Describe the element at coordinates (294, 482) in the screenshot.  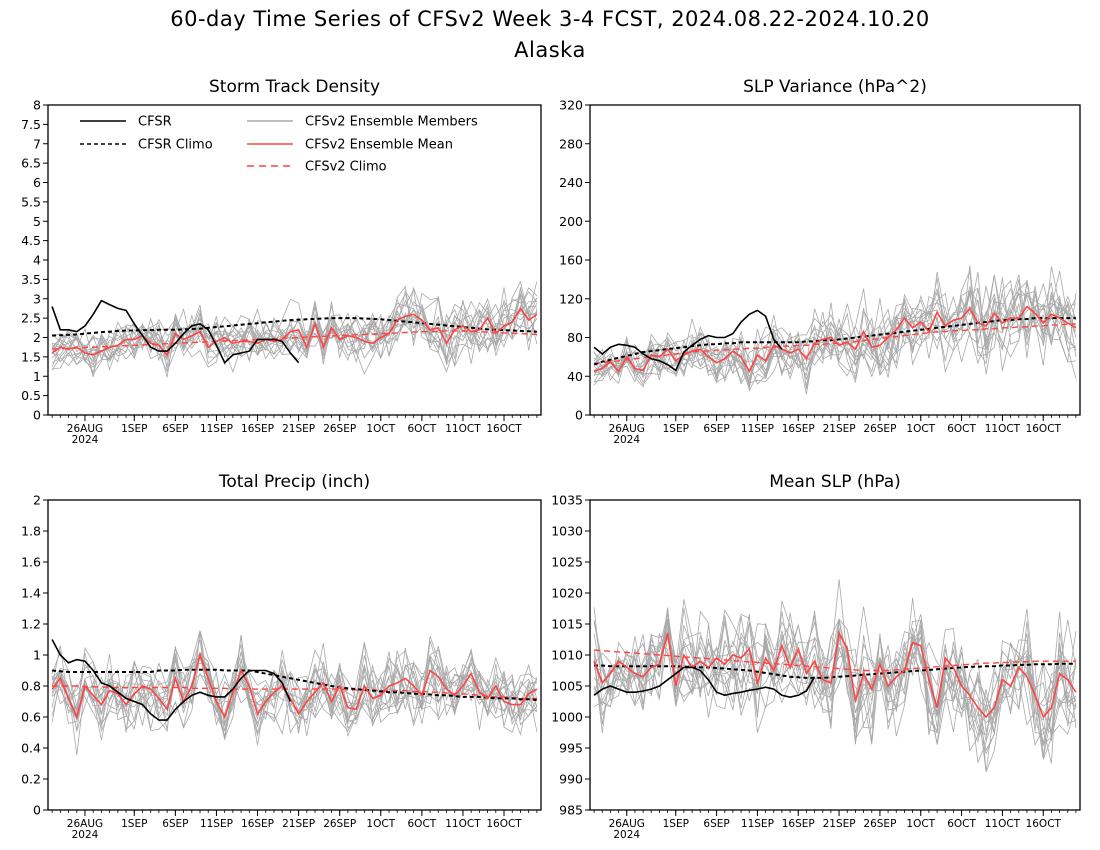
I see `panel-title: Total Precip (inch)` at that location.